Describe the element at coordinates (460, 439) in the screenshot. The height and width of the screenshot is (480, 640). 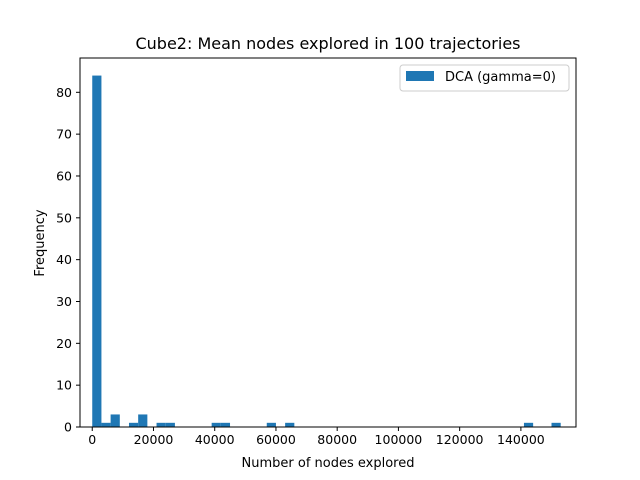
I see `x-tick-label: 120000` at that location.